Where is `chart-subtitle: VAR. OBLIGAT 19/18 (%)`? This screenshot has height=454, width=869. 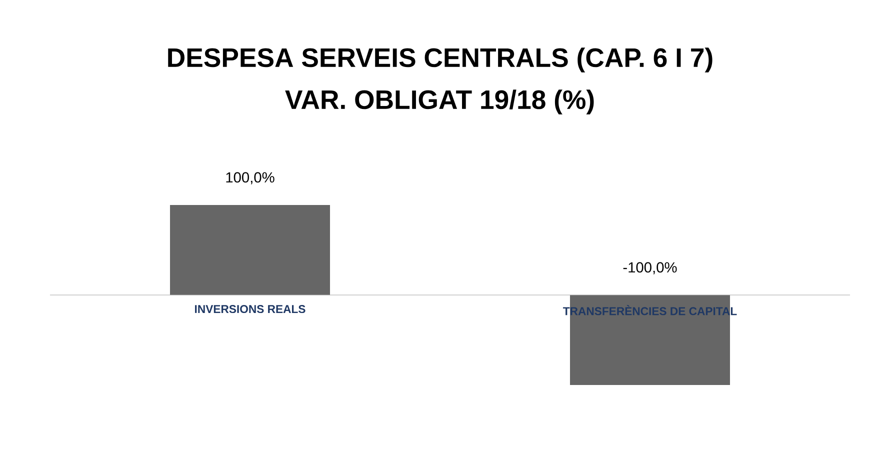 chart-subtitle: VAR. OBLIGAT 19/18 (%) is located at coordinates (439, 102).